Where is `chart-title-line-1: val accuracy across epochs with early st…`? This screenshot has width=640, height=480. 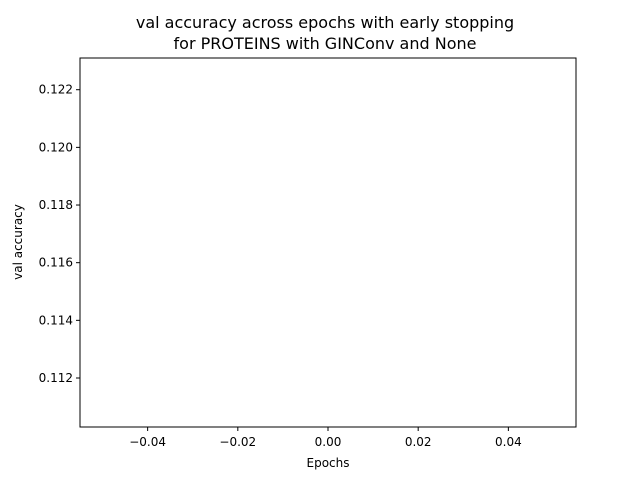
chart-title-line-1: val accuracy across epochs with early st… is located at coordinates (325, 22).